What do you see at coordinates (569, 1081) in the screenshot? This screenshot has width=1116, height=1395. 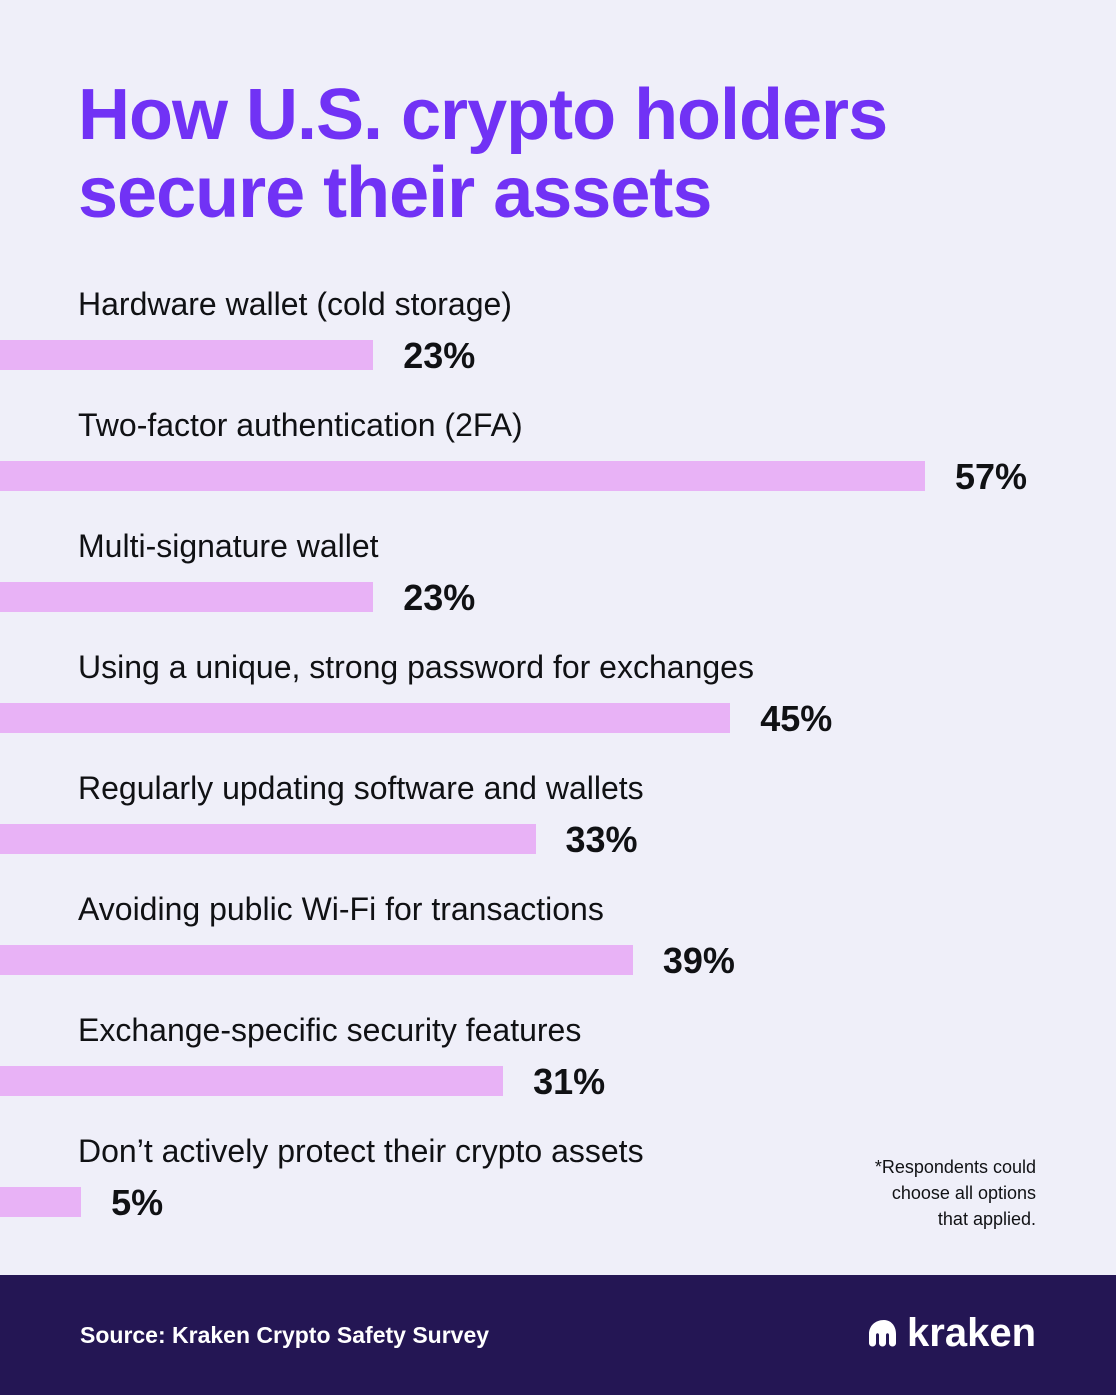 I see `value-label: 31%` at bounding box center [569, 1081].